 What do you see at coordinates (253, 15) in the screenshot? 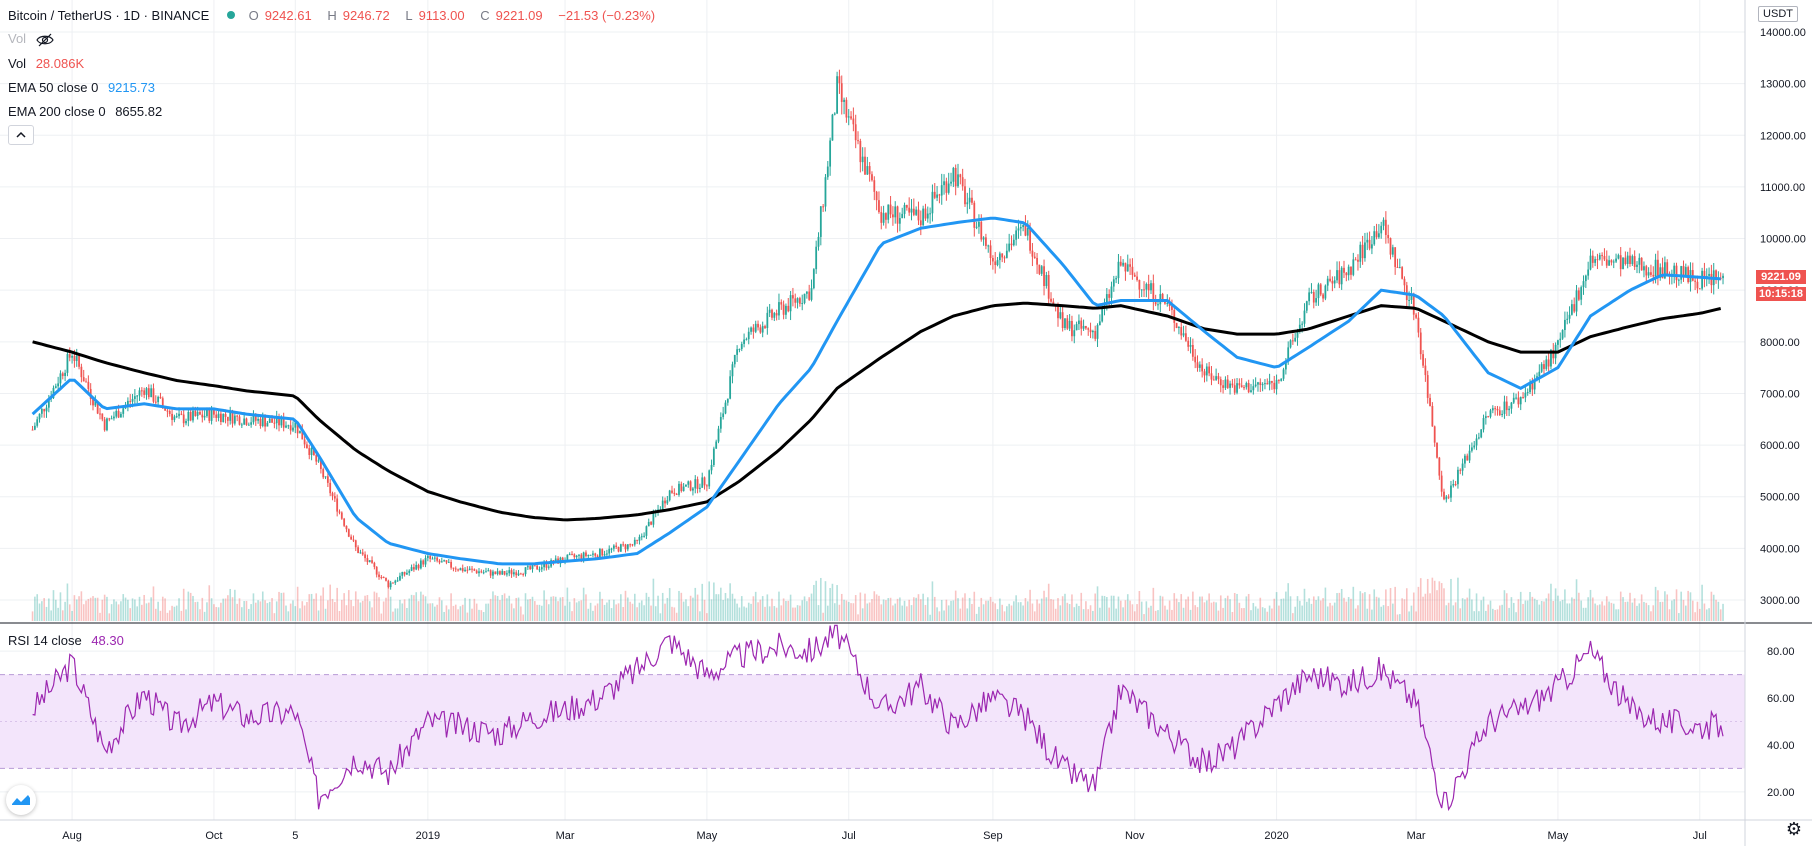
I see `open-label: O` at bounding box center [253, 15].